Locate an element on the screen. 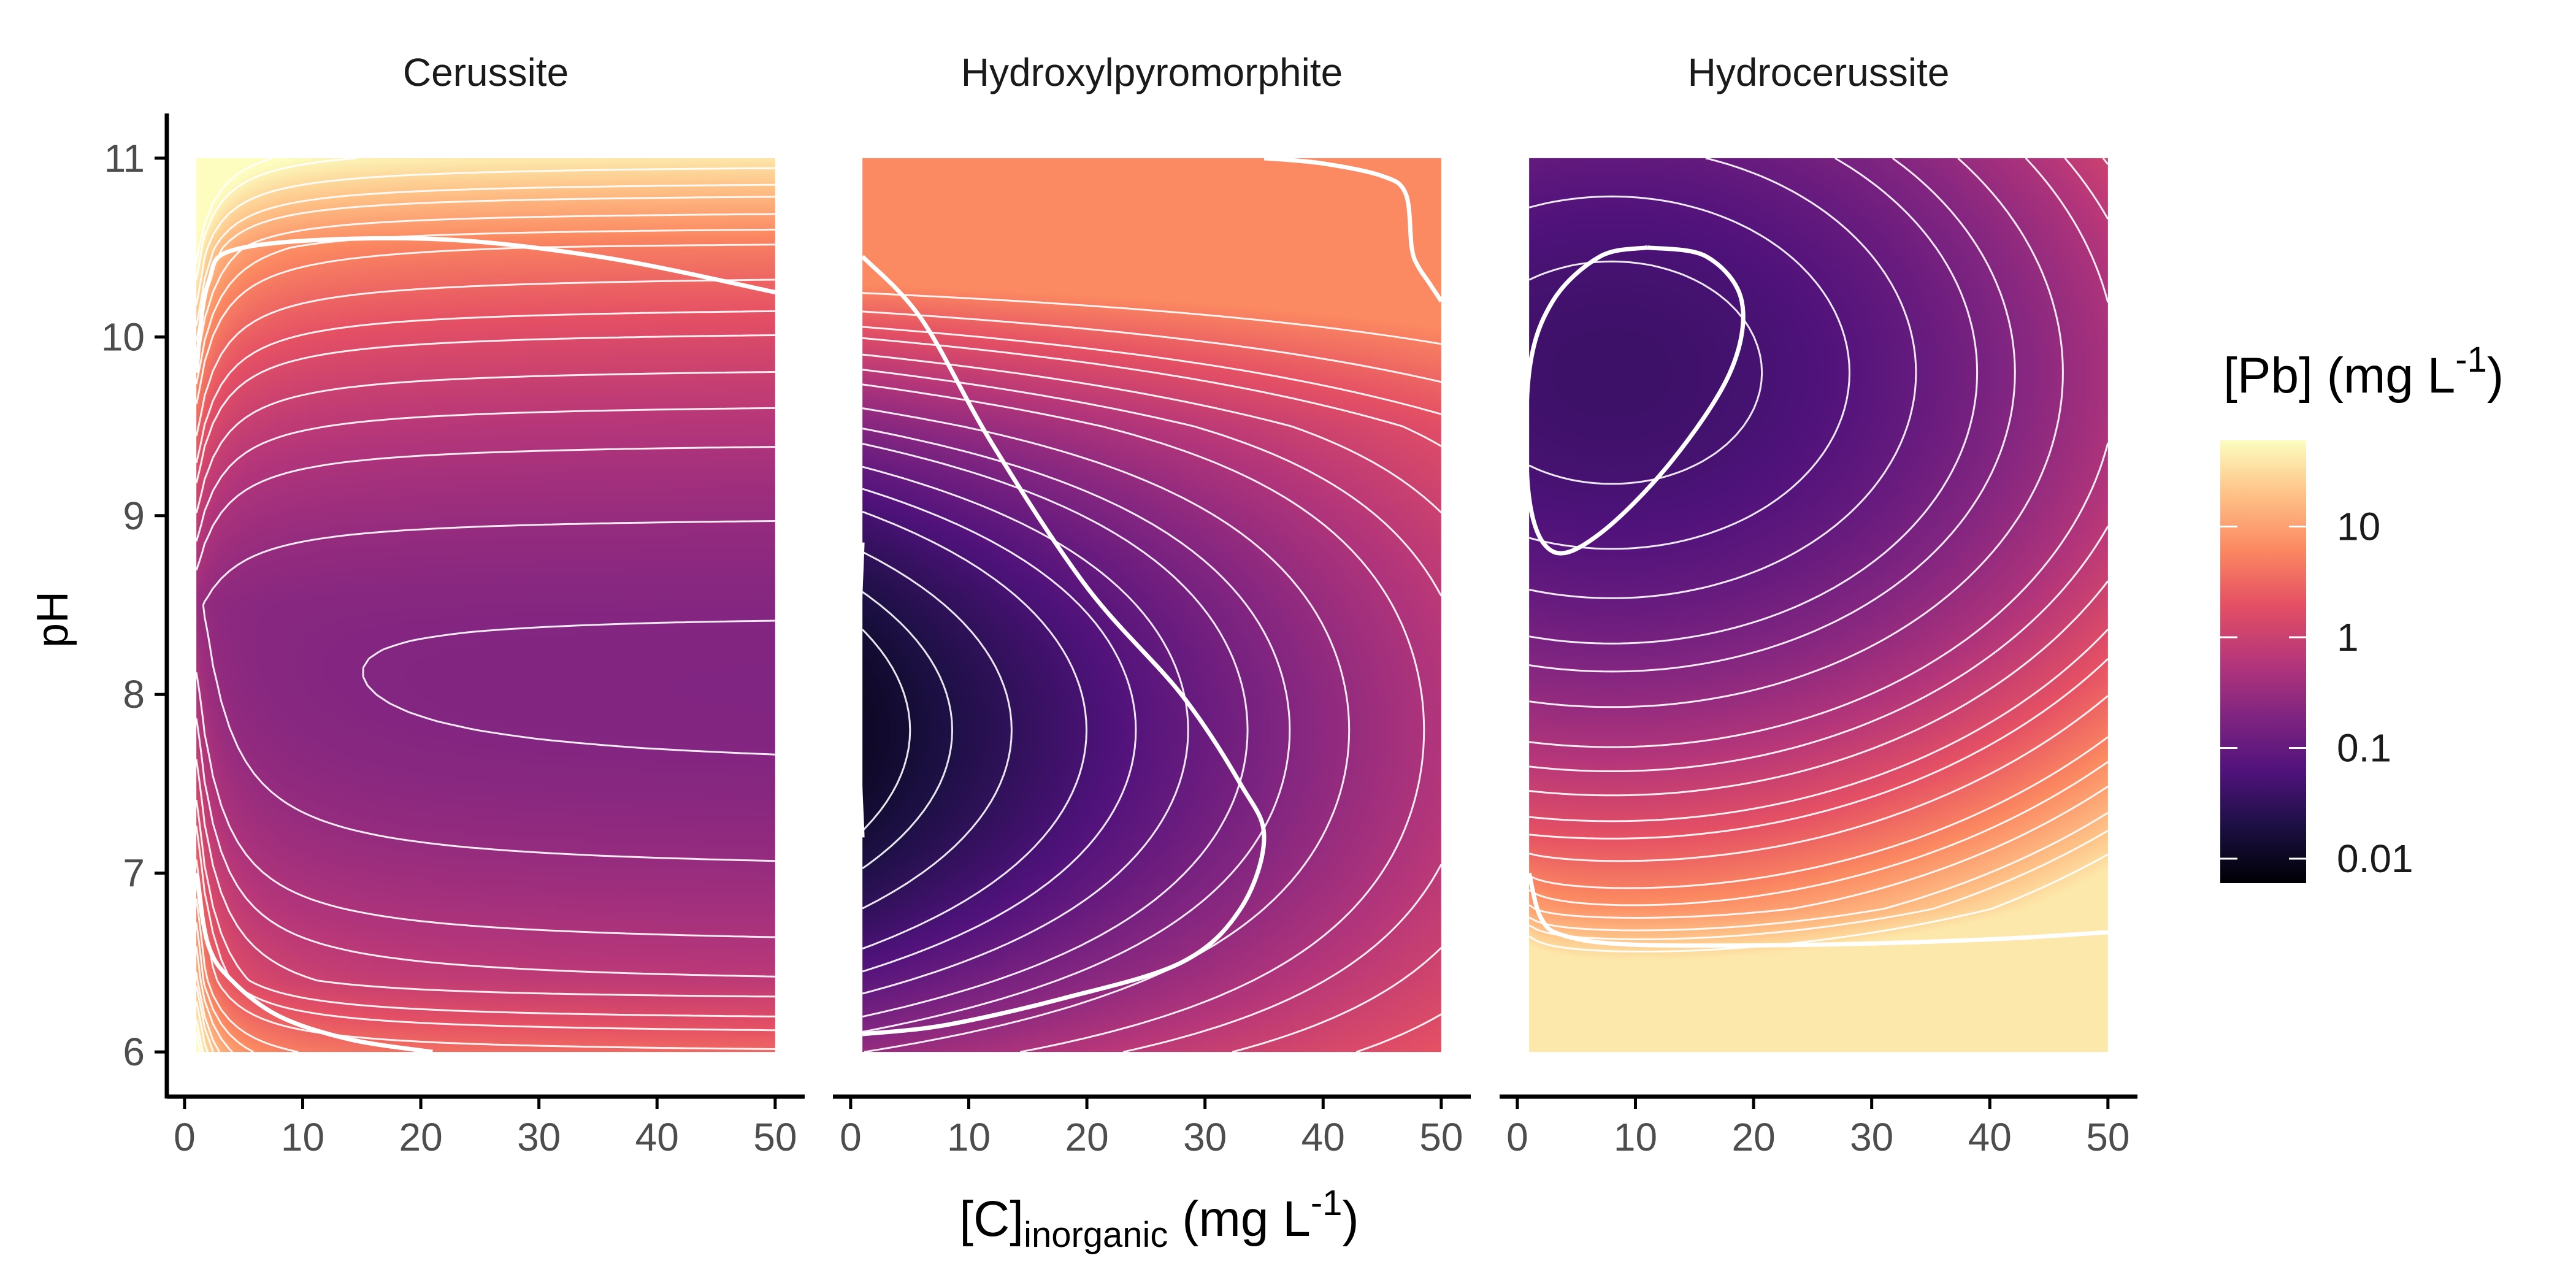  hydrocerussite-x-tick-label: 0 is located at coordinates (1517, 1137).